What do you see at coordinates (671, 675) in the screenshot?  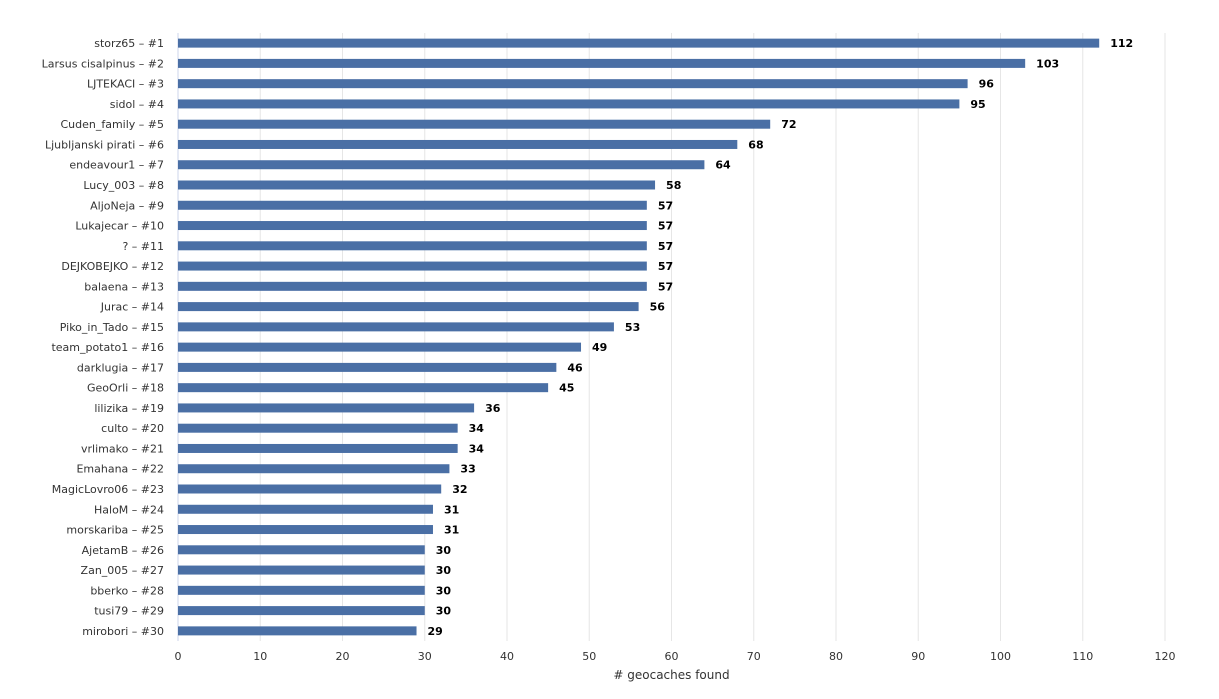 I see `x-axis-title: # geocaches found` at bounding box center [671, 675].